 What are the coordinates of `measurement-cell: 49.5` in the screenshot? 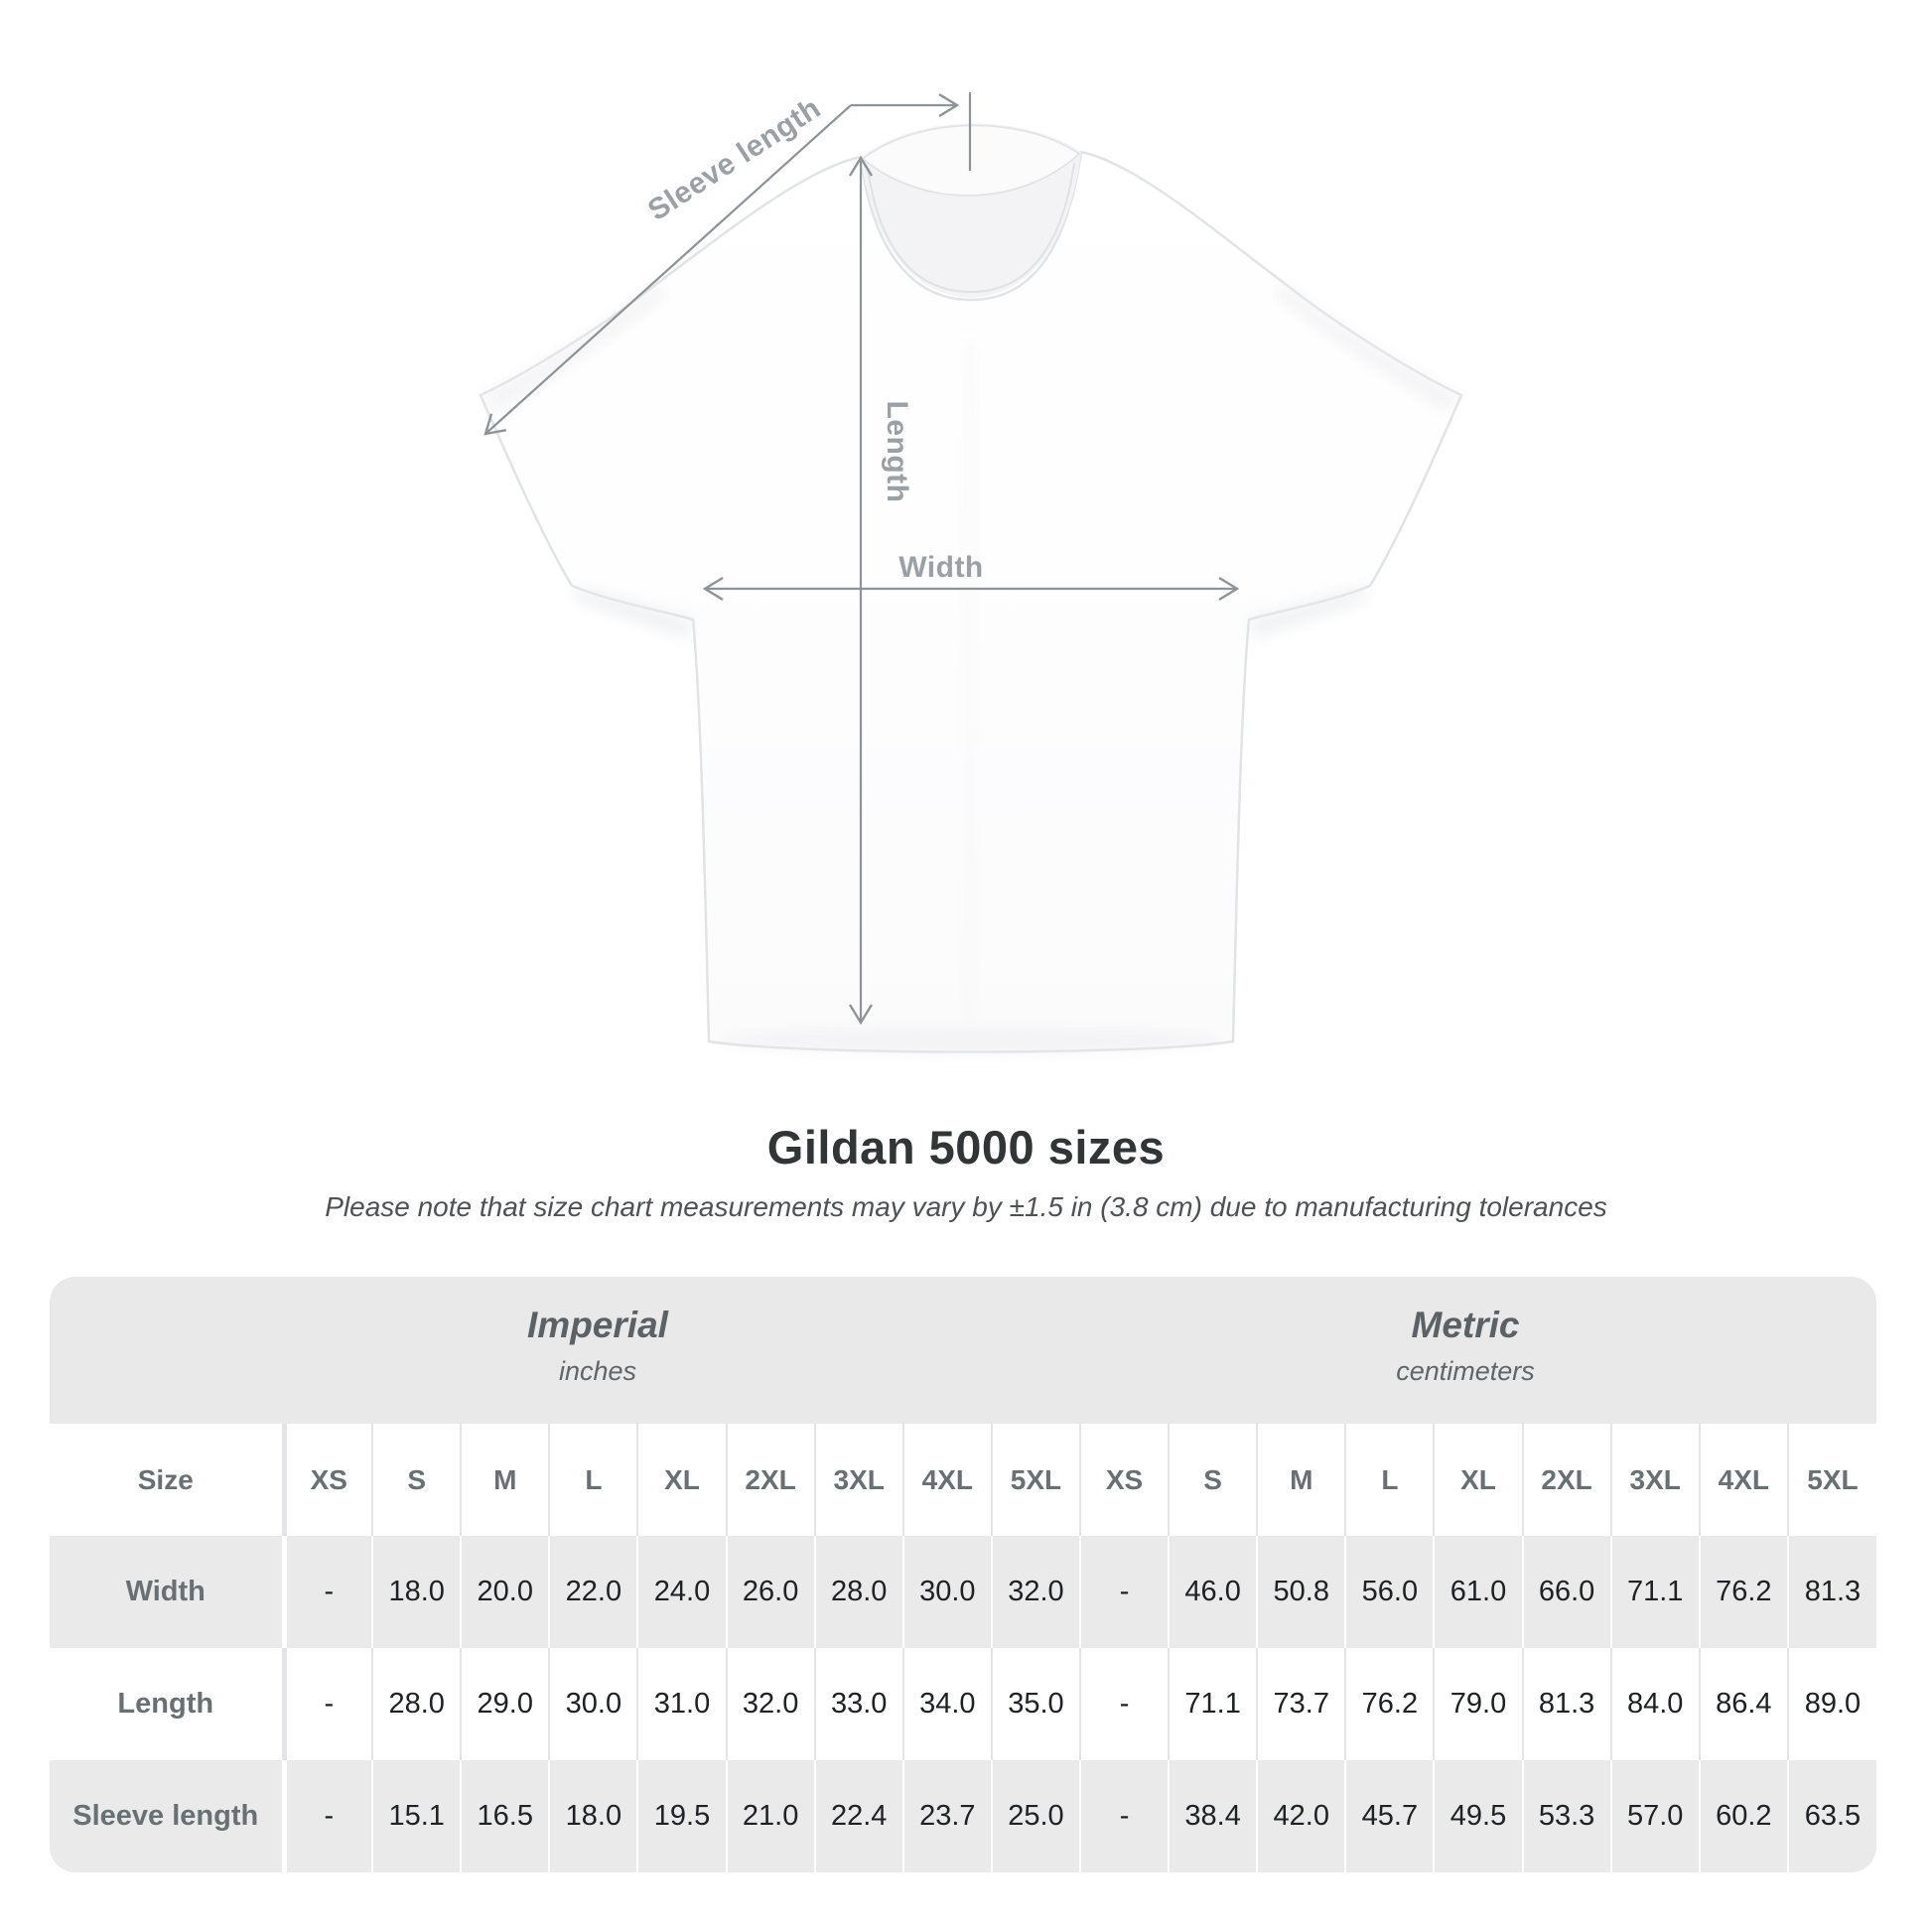 It's located at (1478, 1816).